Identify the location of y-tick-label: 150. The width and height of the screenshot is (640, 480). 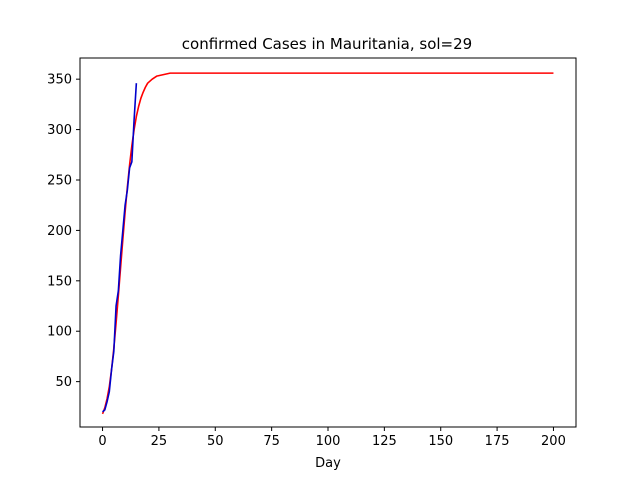
(59, 281).